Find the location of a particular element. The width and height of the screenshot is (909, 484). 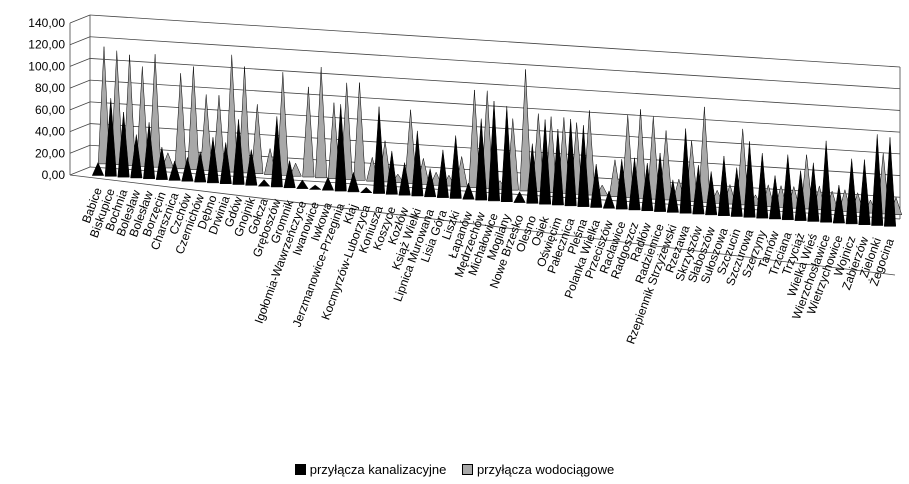

y-tick-label: 0,00 is located at coordinates (54, 175).